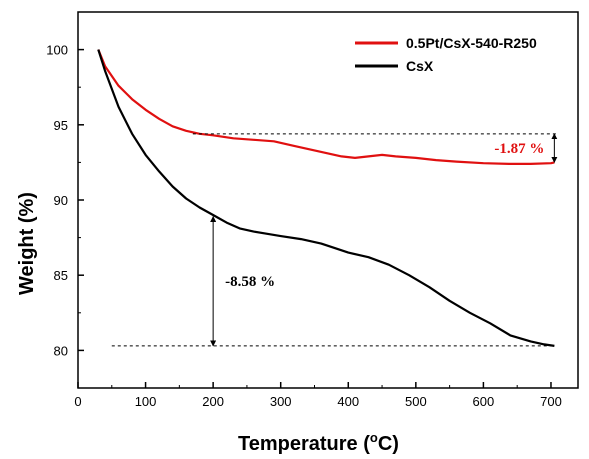  I want to click on x-axis-title-sup: o, so click(374, 437).